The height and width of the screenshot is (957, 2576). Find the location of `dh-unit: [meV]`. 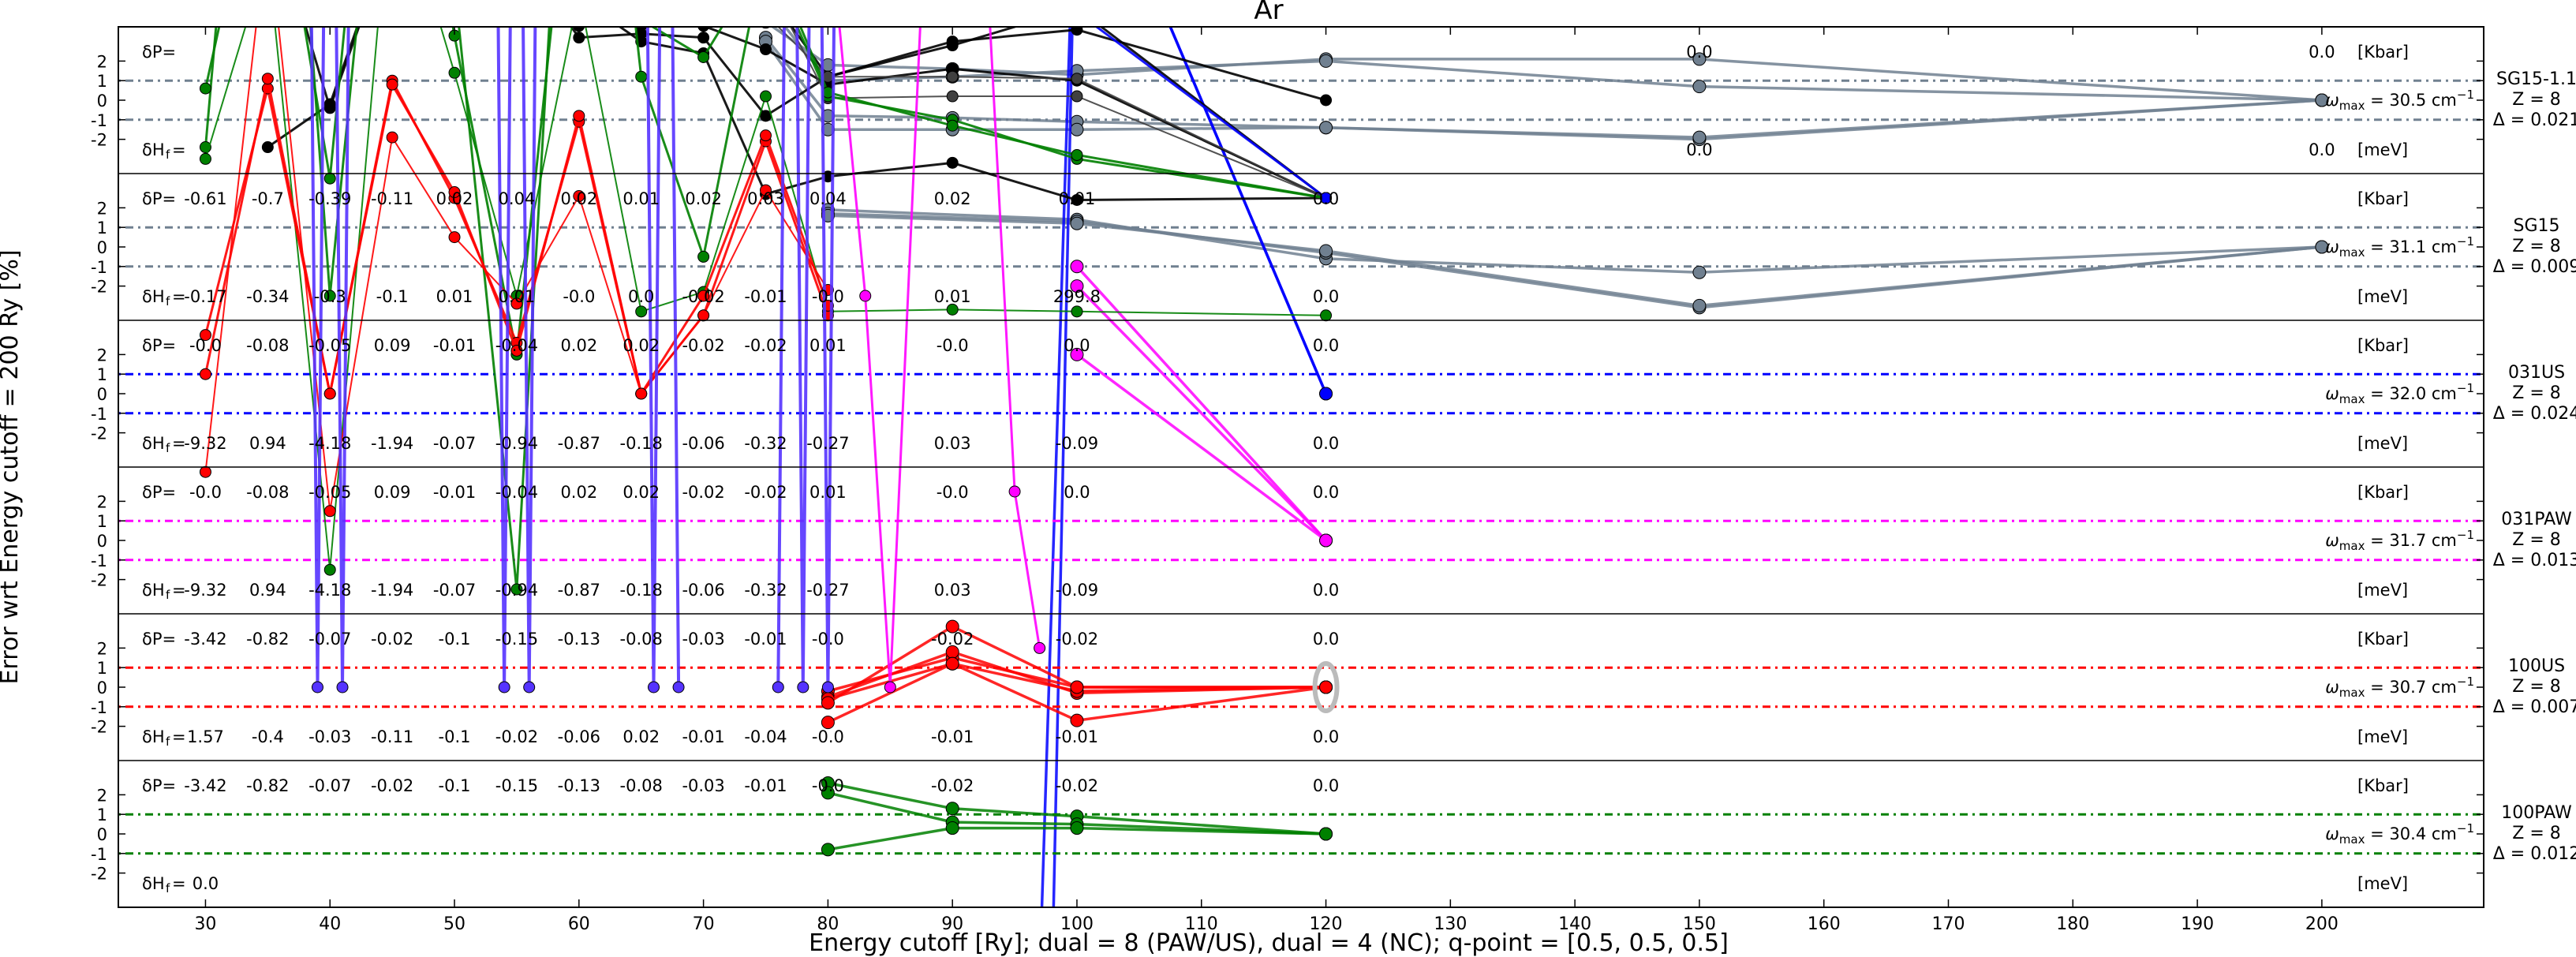

dh-unit: [meV] is located at coordinates (2382, 296).